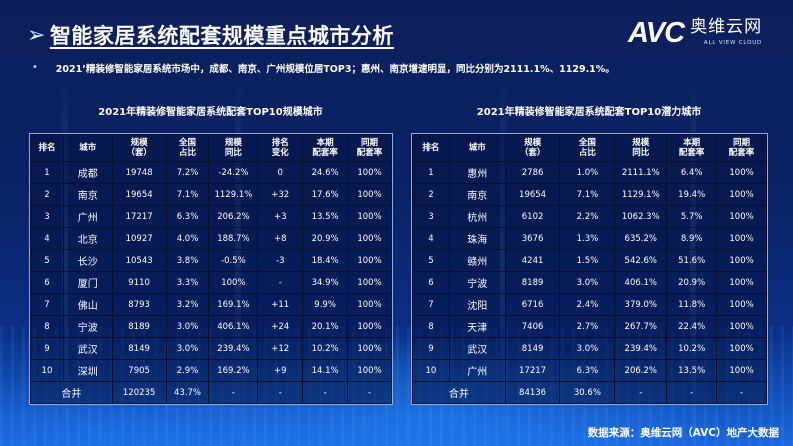  Describe the element at coordinates (325, 216) in the screenshot. I see `table-cell: 13.5%` at that location.